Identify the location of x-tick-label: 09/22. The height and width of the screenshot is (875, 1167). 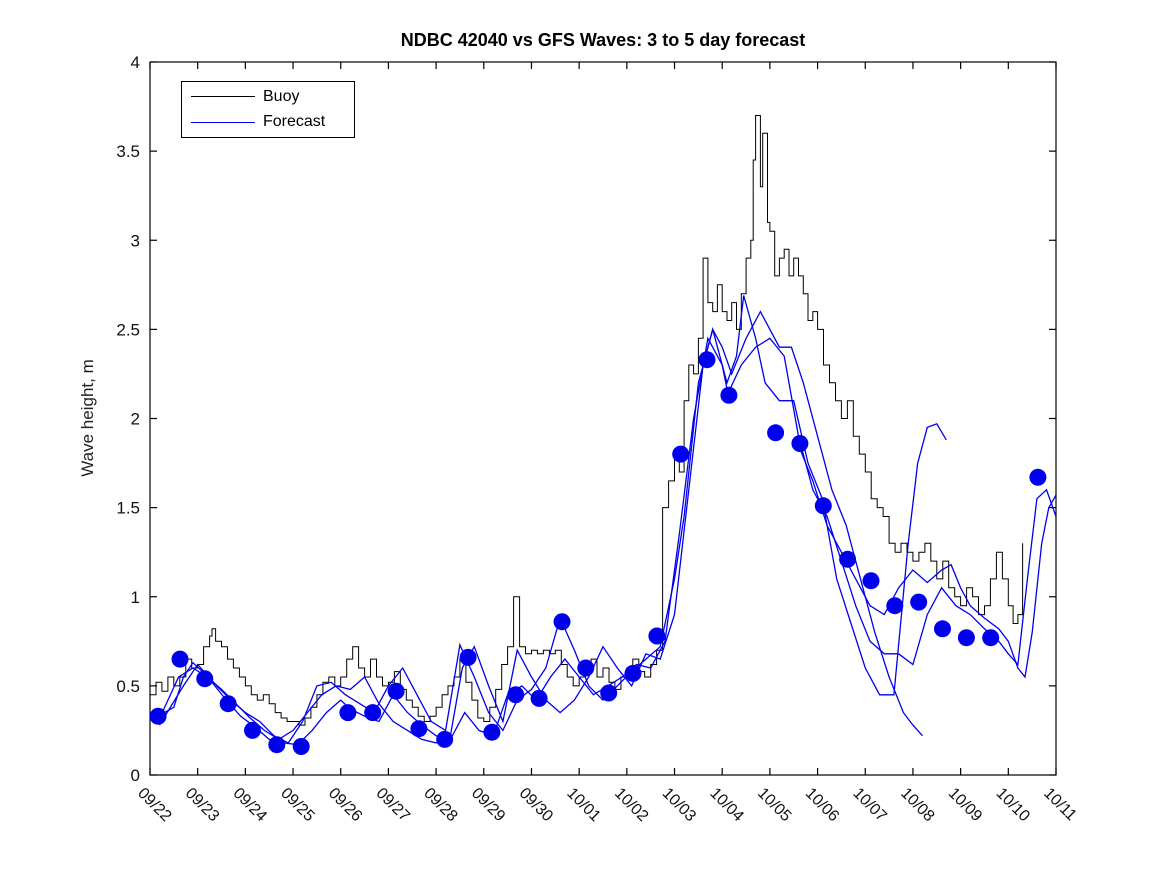
(154, 805).